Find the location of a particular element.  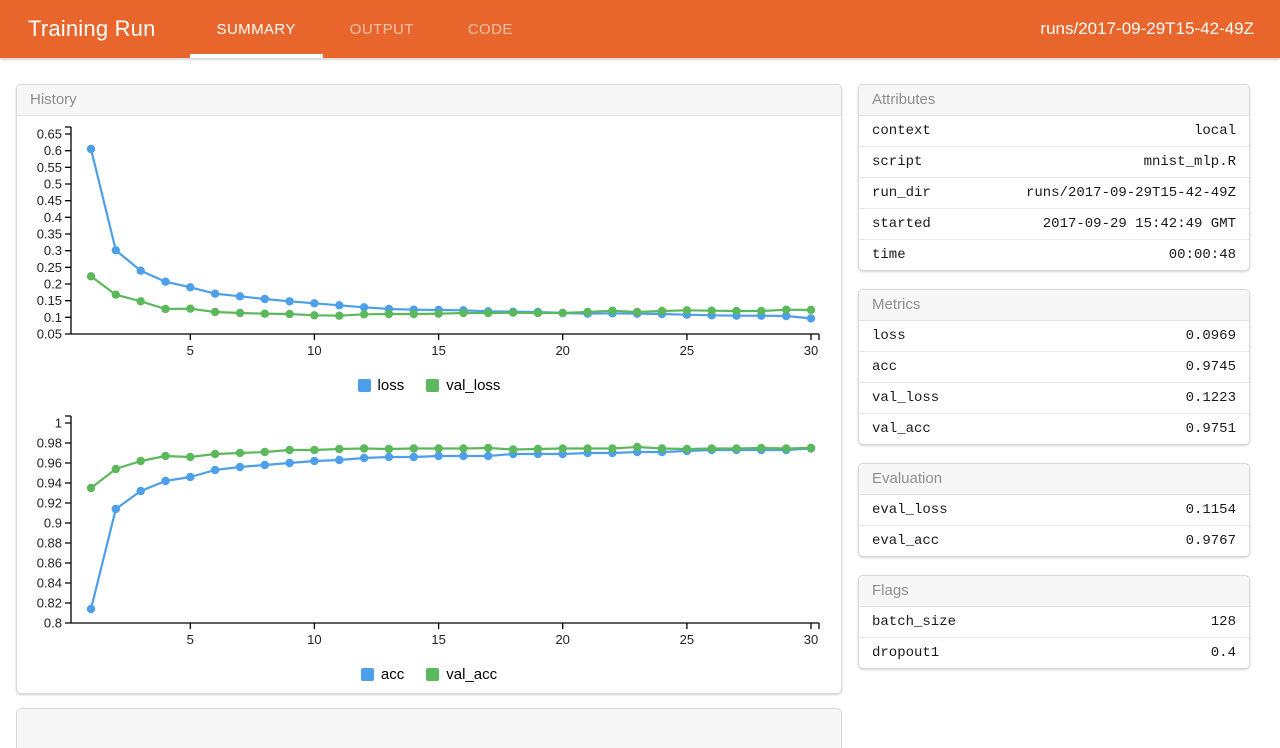

svg-text: 0.9 is located at coordinates (53, 523).